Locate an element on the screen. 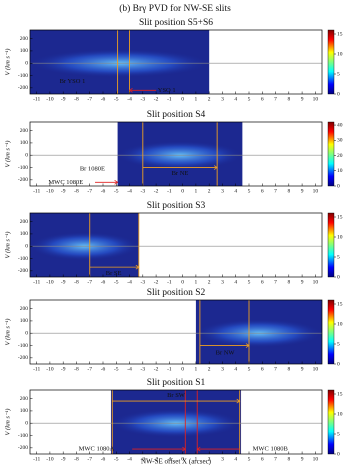  x-tick-label: -10 is located at coordinates (50, 369).